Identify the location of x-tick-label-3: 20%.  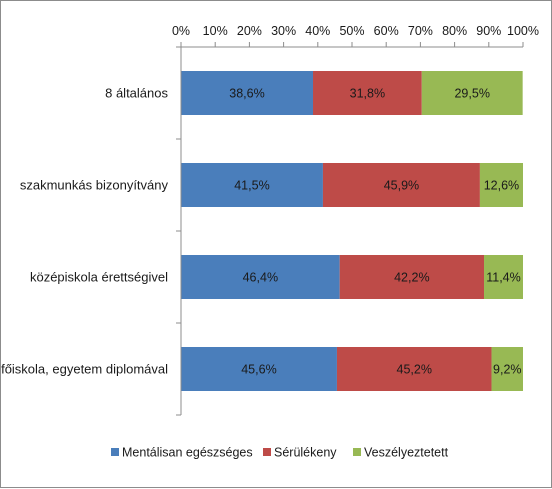
(249, 31).